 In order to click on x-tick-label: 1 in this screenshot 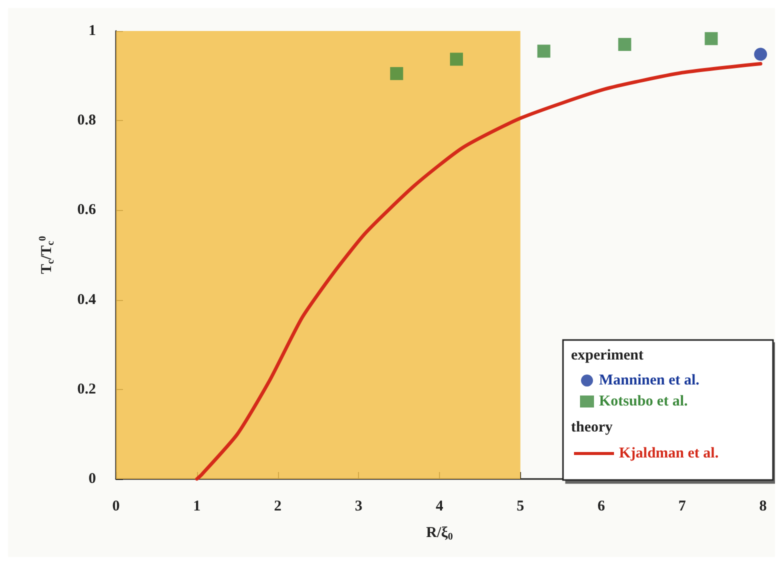, I will do `click(197, 506)`.